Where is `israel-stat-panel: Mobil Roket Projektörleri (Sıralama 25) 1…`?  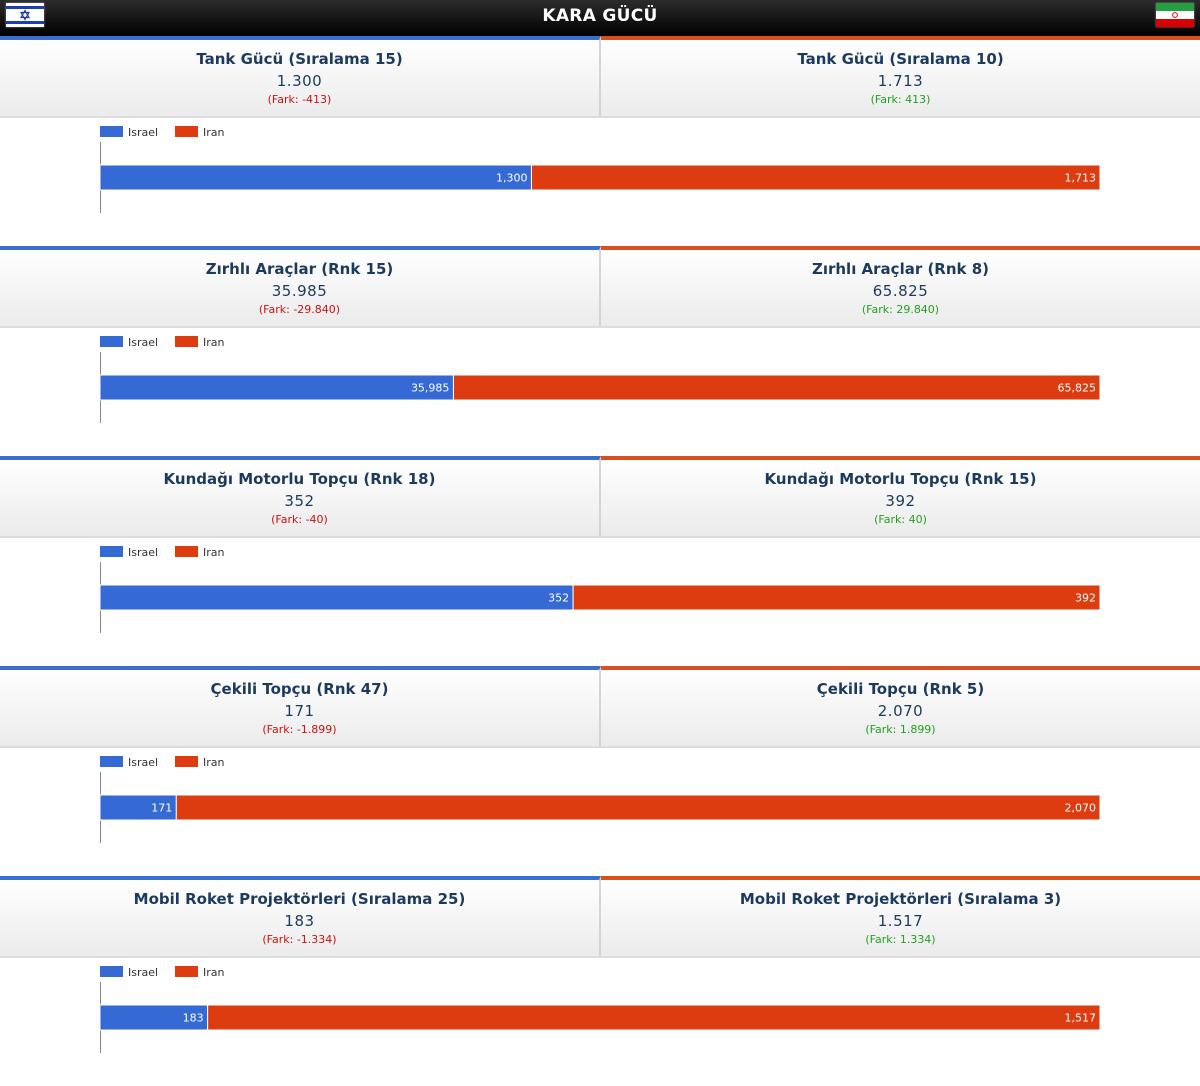
israel-stat-panel: Mobil Roket Projektörleri (Sıralama 25) 1… is located at coordinates (300, 916).